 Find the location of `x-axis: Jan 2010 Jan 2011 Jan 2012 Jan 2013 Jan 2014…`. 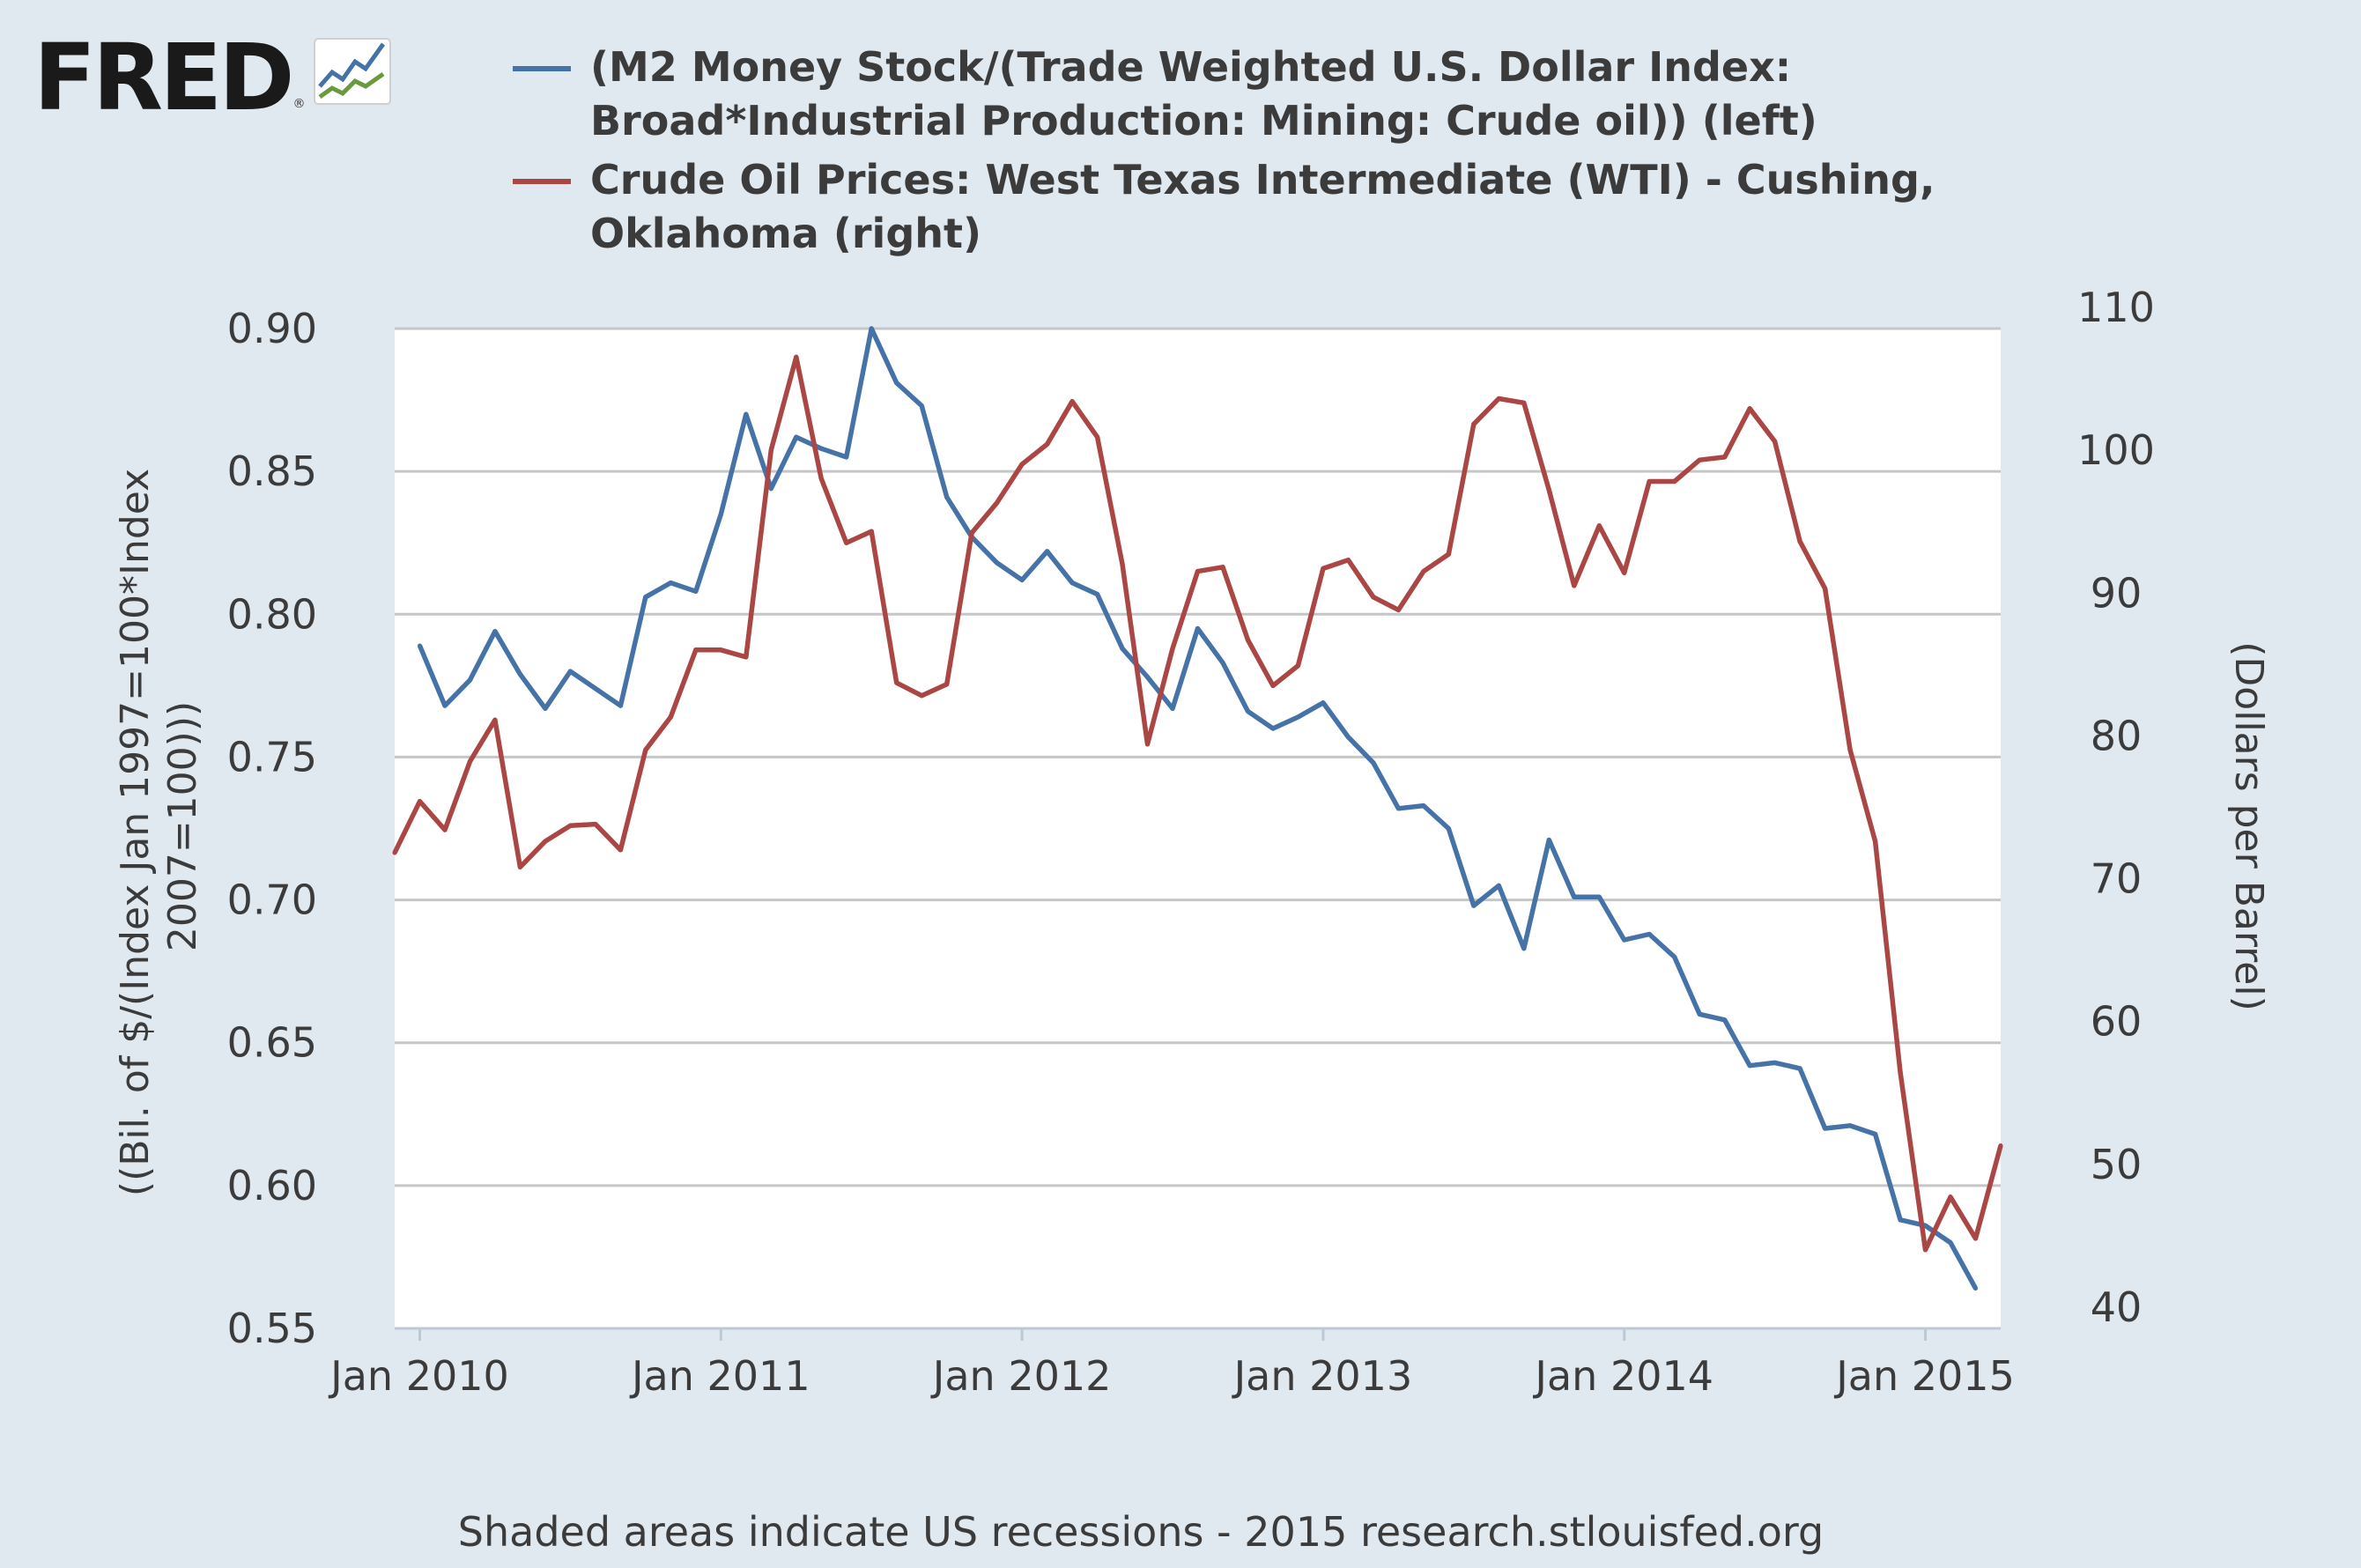

x-axis: Jan 2010 Jan 2011 Jan 2012 Jan 2013 Jan 2014… is located at coordinates (1171, 1363).